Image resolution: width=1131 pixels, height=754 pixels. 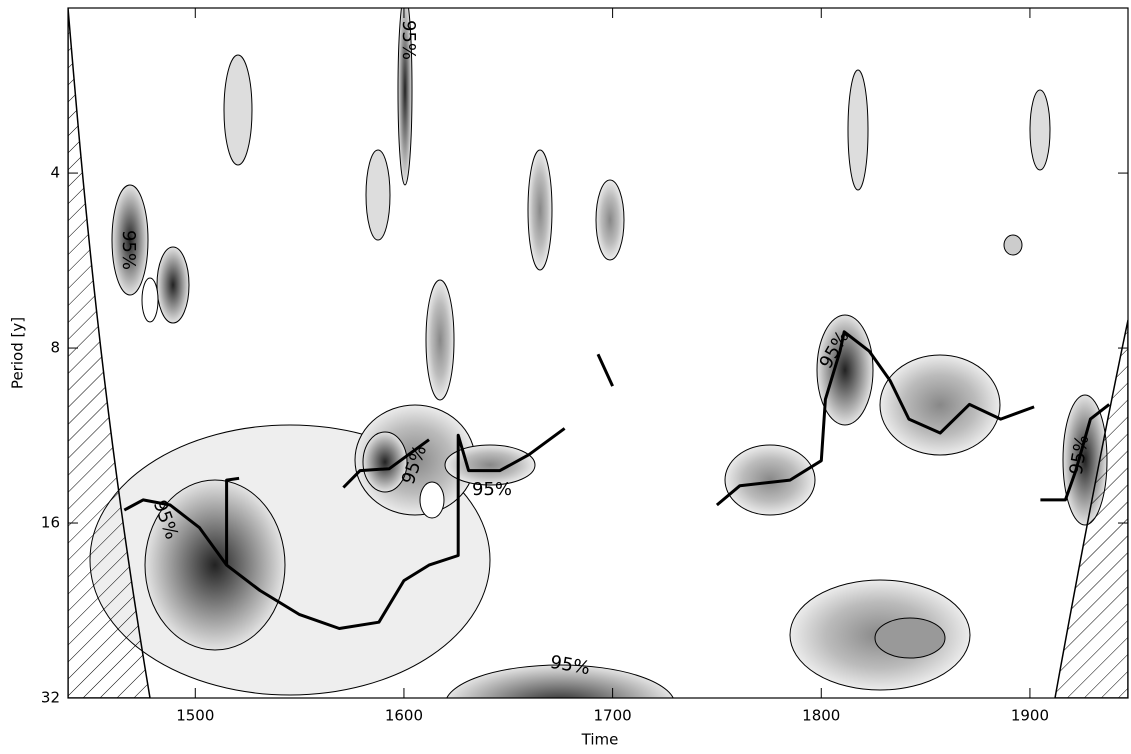 I want to click on y-tick-label: 8, so click(x=55, y=348).